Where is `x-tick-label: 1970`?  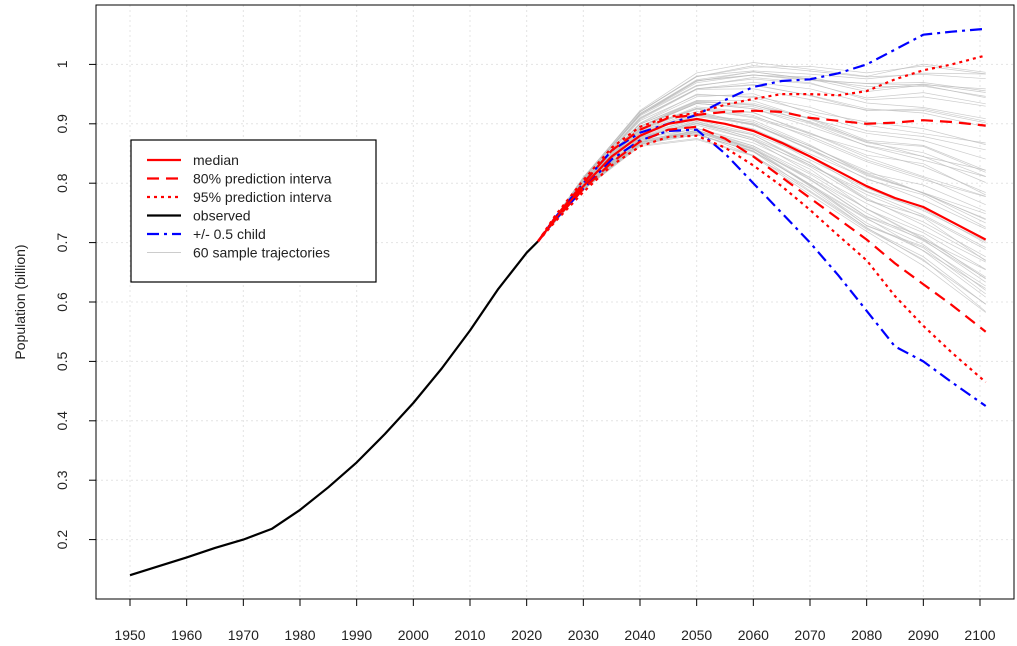
x-tick-label: 1970 is located at coordinates (243, 635).